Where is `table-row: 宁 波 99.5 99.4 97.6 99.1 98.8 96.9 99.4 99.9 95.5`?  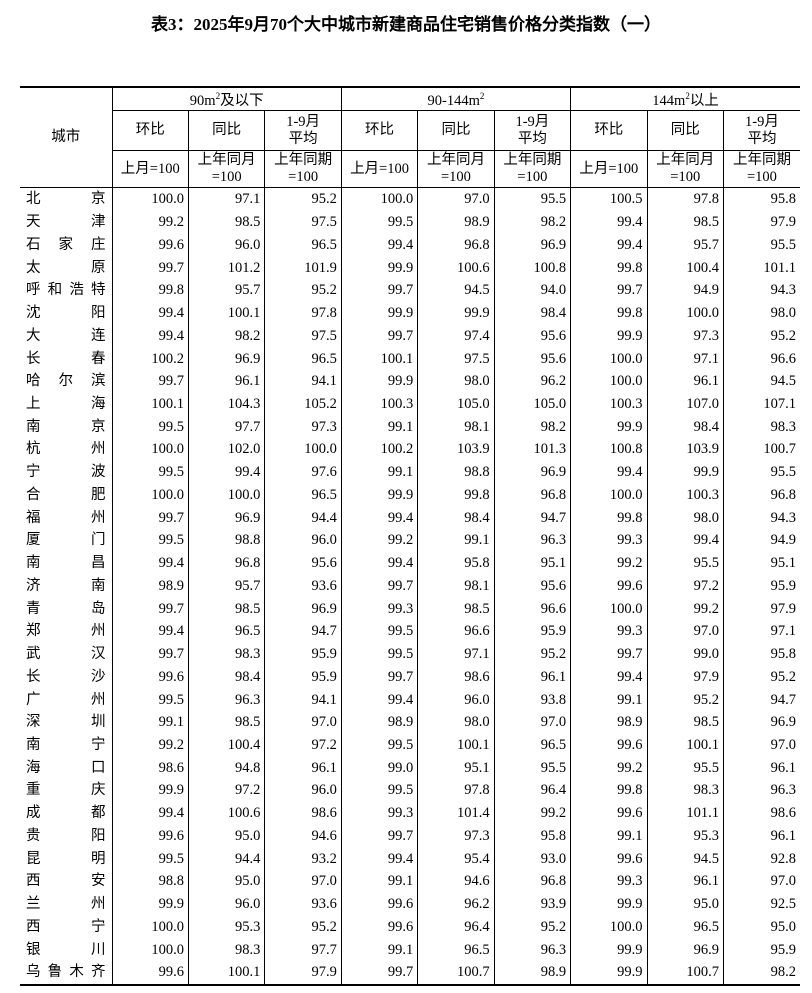 table-row: 宁 波 99.5 99.4 97.6 99.1 98.8 96.9 99.4 99.9 95.5 is located at coordinates (410, 472).